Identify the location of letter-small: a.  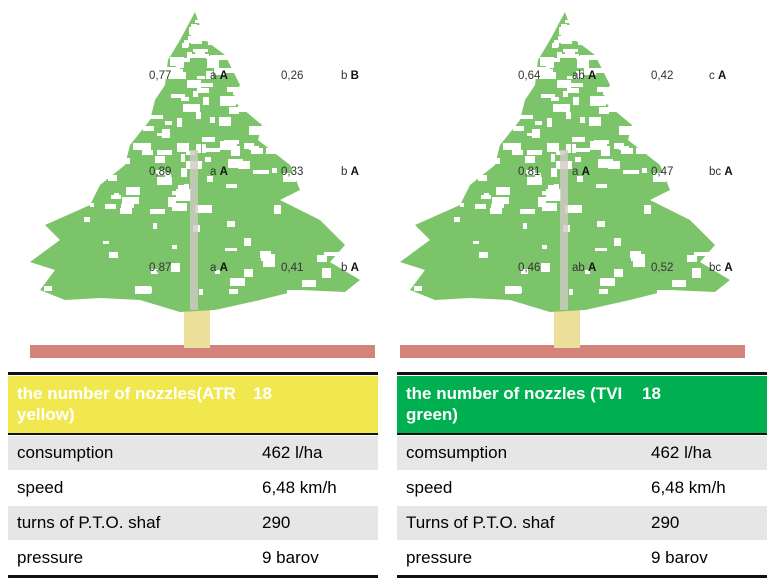
(575, 172).